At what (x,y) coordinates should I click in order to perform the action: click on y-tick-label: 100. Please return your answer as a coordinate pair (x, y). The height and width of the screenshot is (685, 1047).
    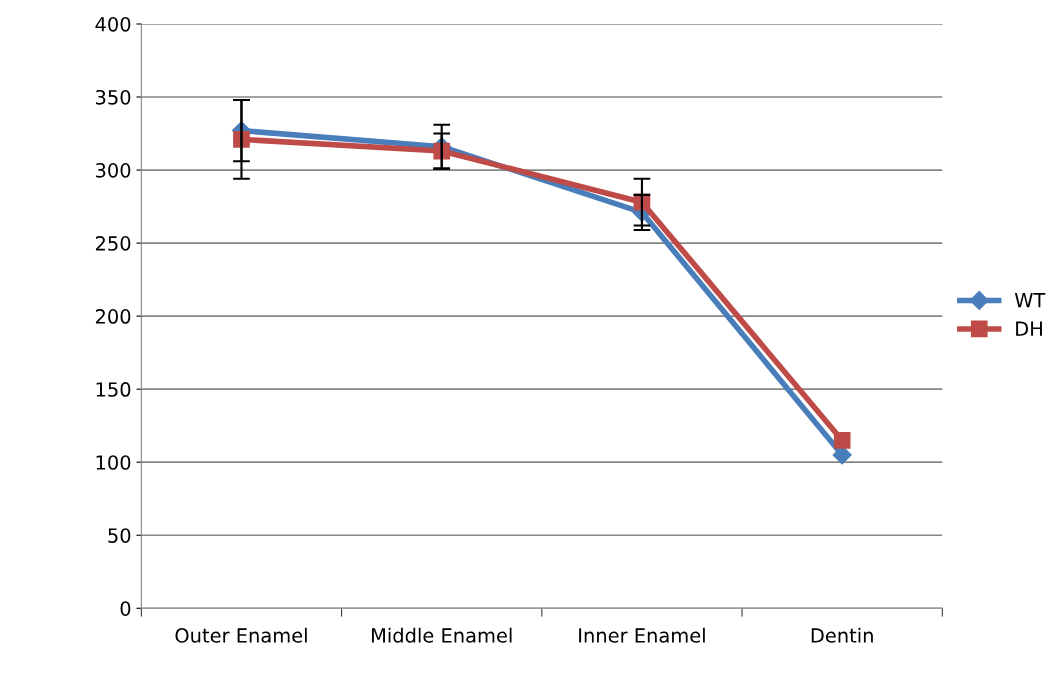
    Looking at the image, I should click on (113, 462).